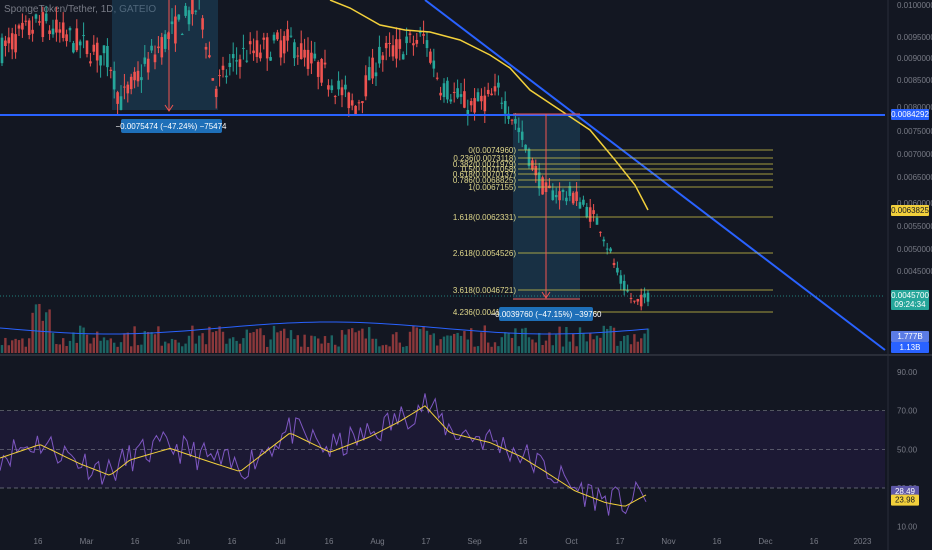 This screenshot has width=932, height=550. Describe the element at coordinates (323, 456) in the screenshot. I see `rsi-ma-line` at that location.